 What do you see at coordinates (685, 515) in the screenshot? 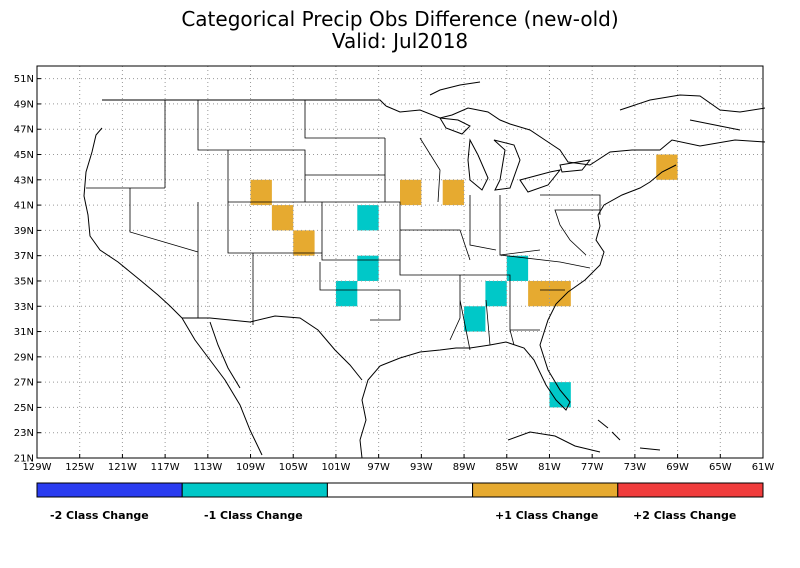
I see `legend-label-plus2: +2 Class Change` at bounding box center [685, 515].